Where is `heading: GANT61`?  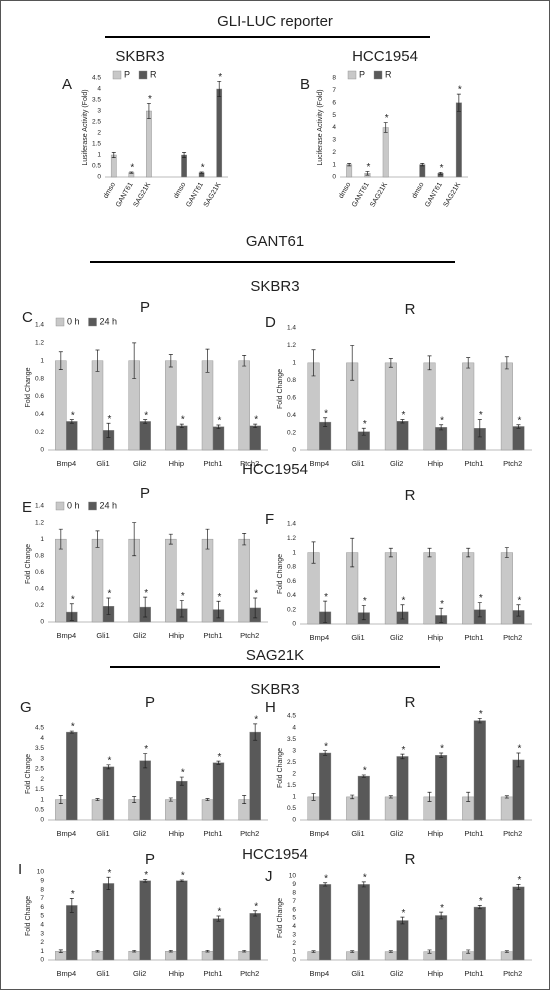
heading: GANT61 is located at coordinates (275, 241).